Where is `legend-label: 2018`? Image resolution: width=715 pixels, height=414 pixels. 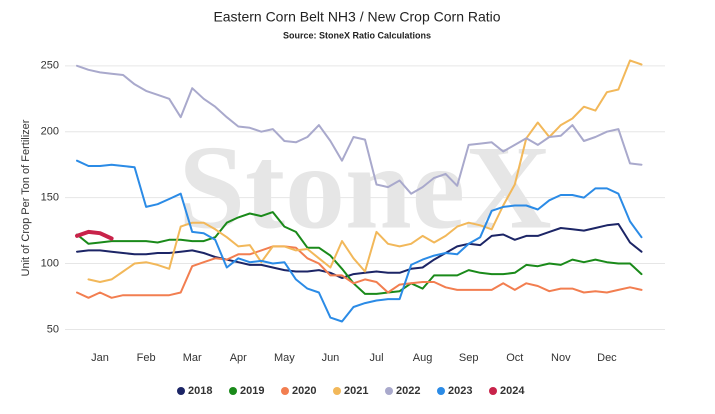
legend-label: 2018 is located at coordinates (200, 391).